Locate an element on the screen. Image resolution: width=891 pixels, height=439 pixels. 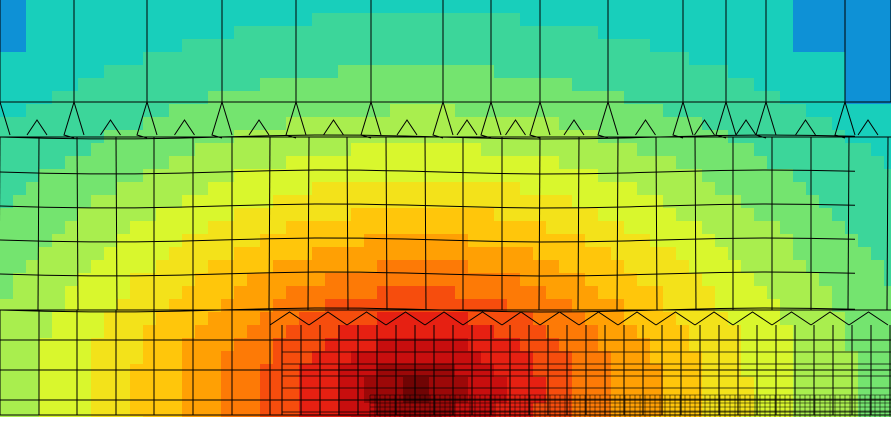
mesh-line-horizontal is located at coordinates (428, 240).